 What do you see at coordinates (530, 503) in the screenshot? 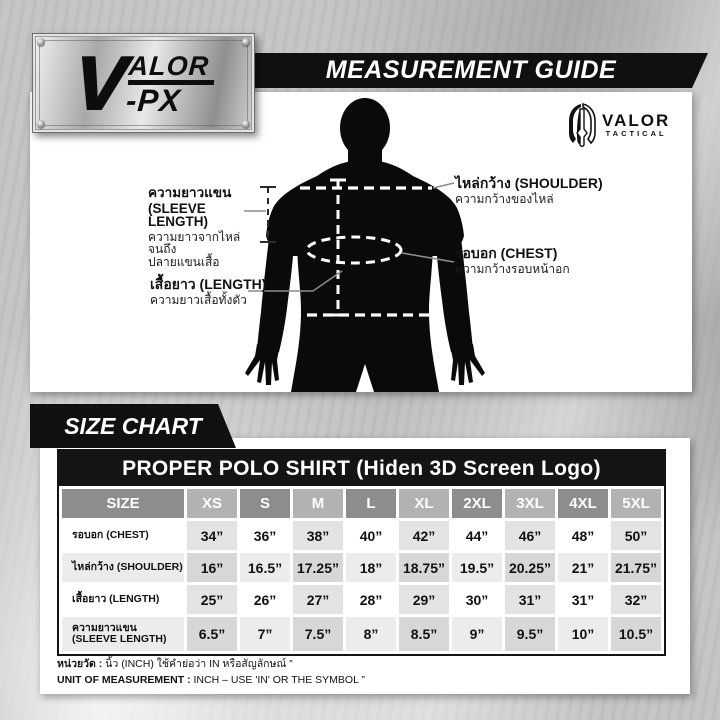
I see `column-header-3xl: 3XL` at bounding box center [530, 503].